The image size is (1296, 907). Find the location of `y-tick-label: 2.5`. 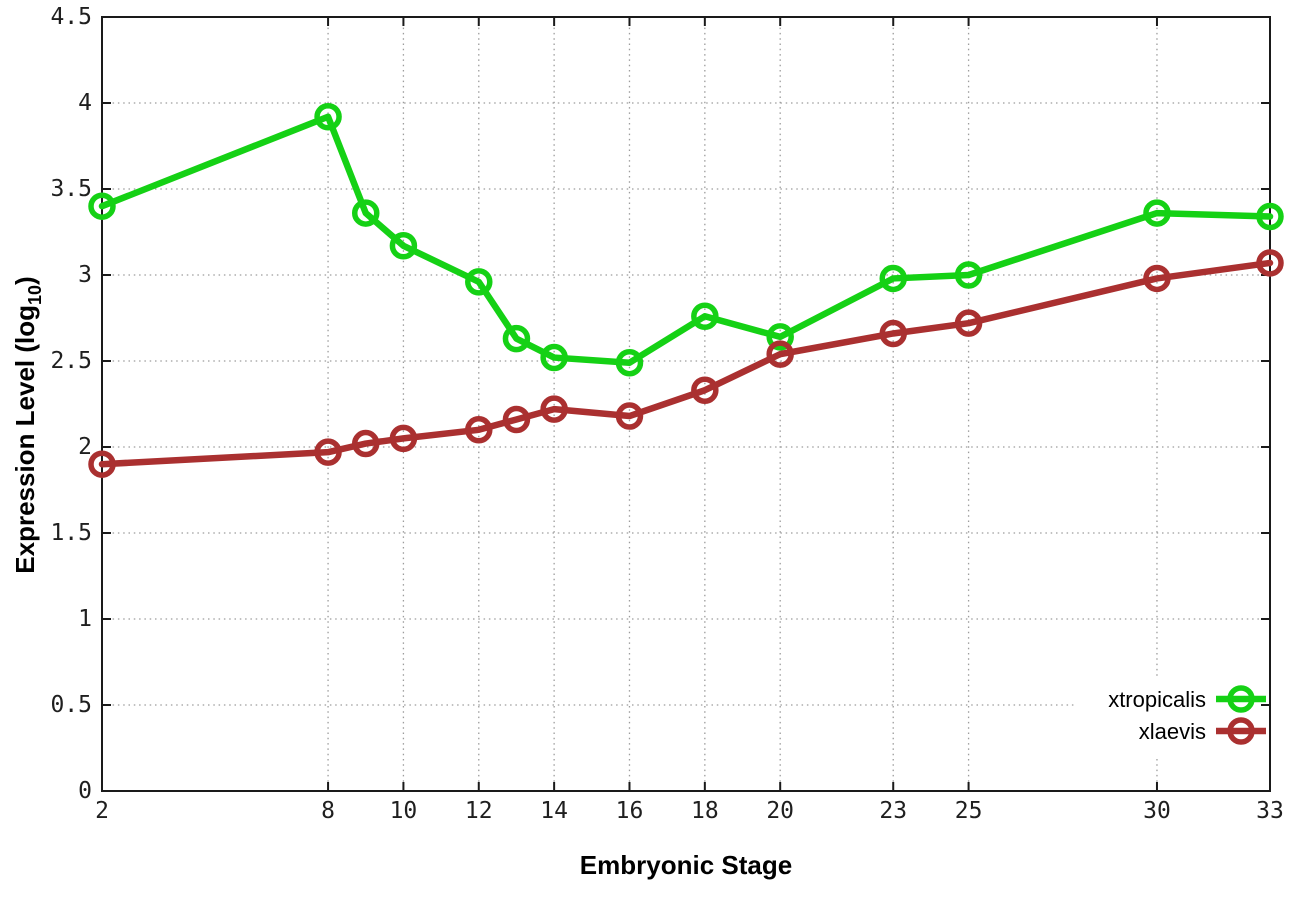

y-tick-label: 2.5 is located at coordinates (71, 361).